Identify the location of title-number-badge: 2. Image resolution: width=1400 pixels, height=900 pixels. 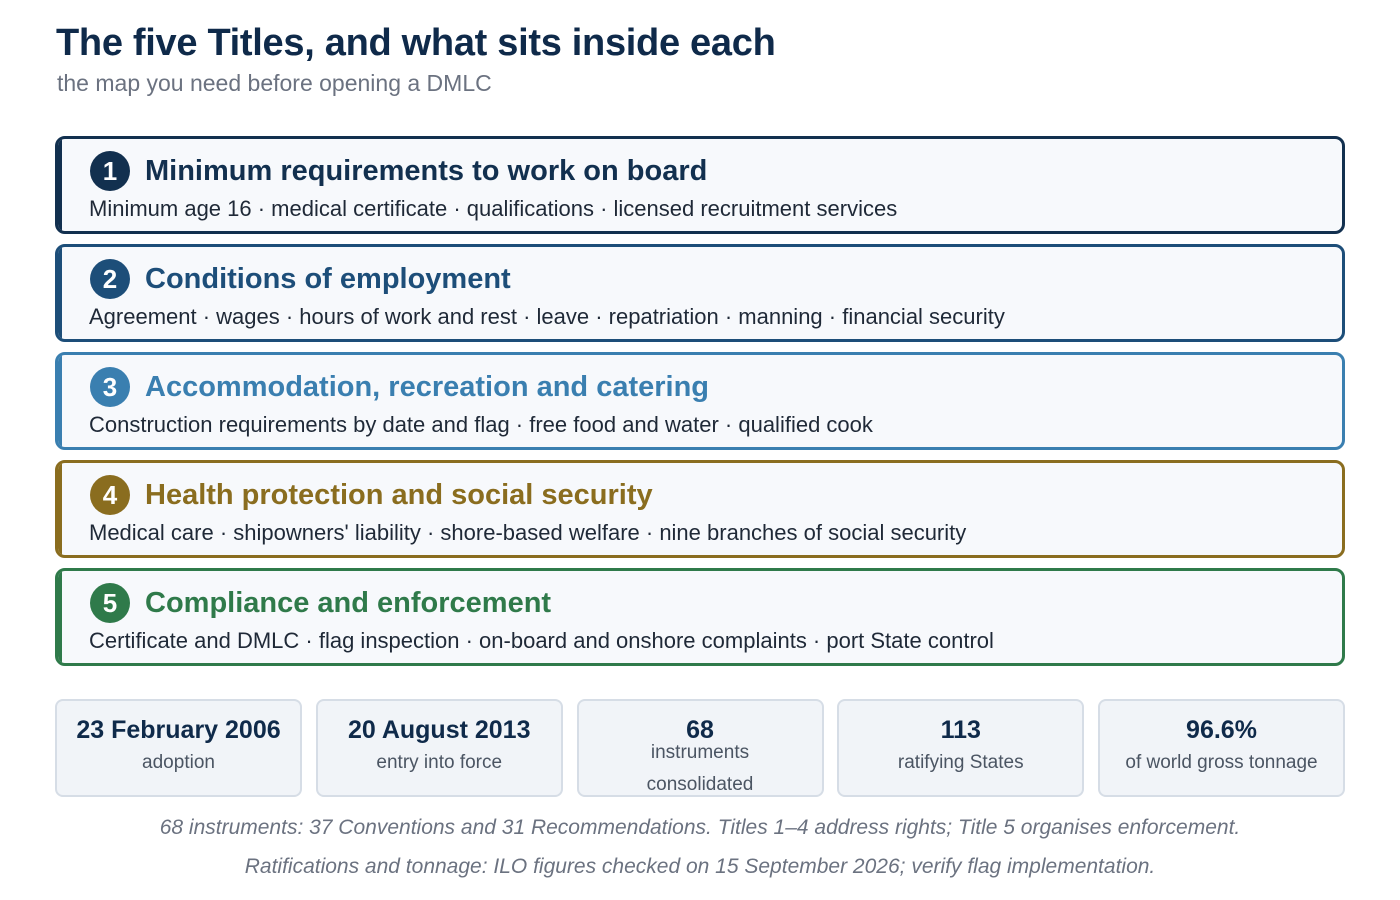
(110, 279).